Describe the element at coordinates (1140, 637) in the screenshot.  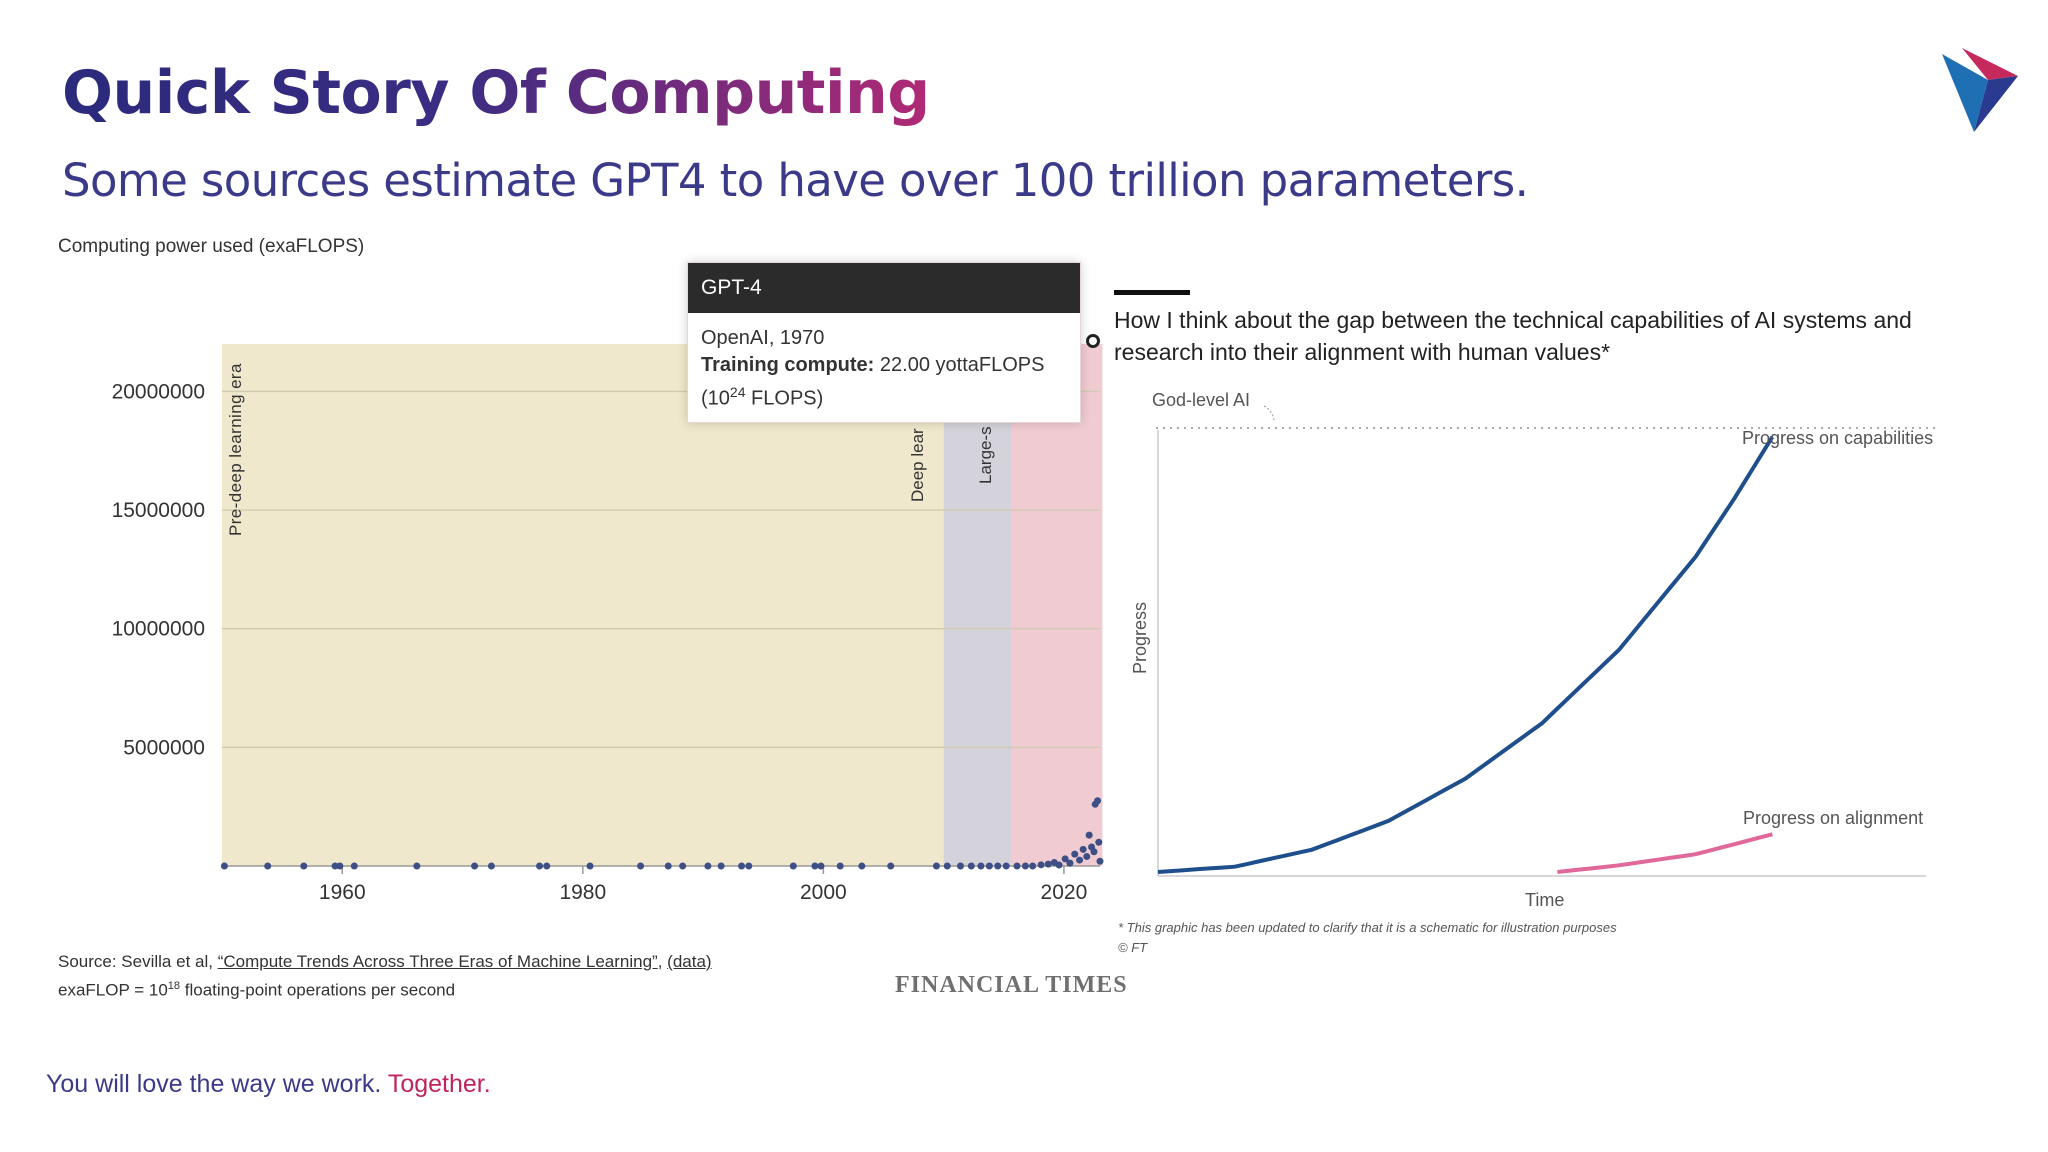
I see `y-axis-label: Progress` at that location.